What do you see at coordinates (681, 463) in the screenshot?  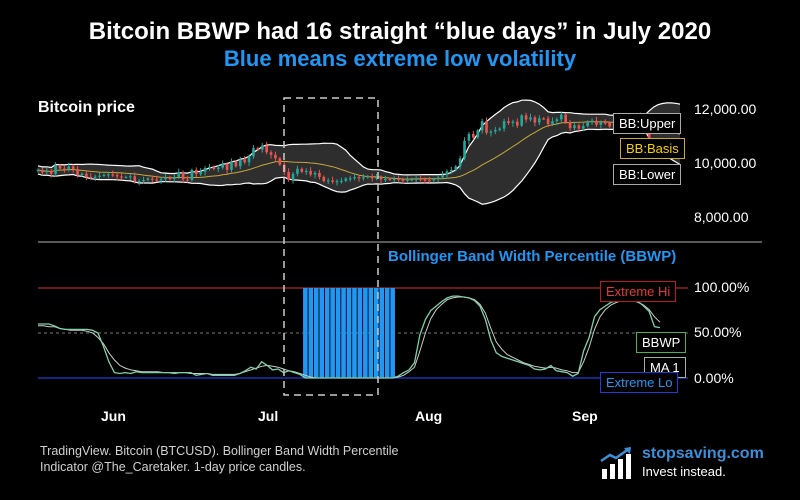 I see `brand-logo: stopsaving.com Invest instead.` at bounding box center [681, 463].